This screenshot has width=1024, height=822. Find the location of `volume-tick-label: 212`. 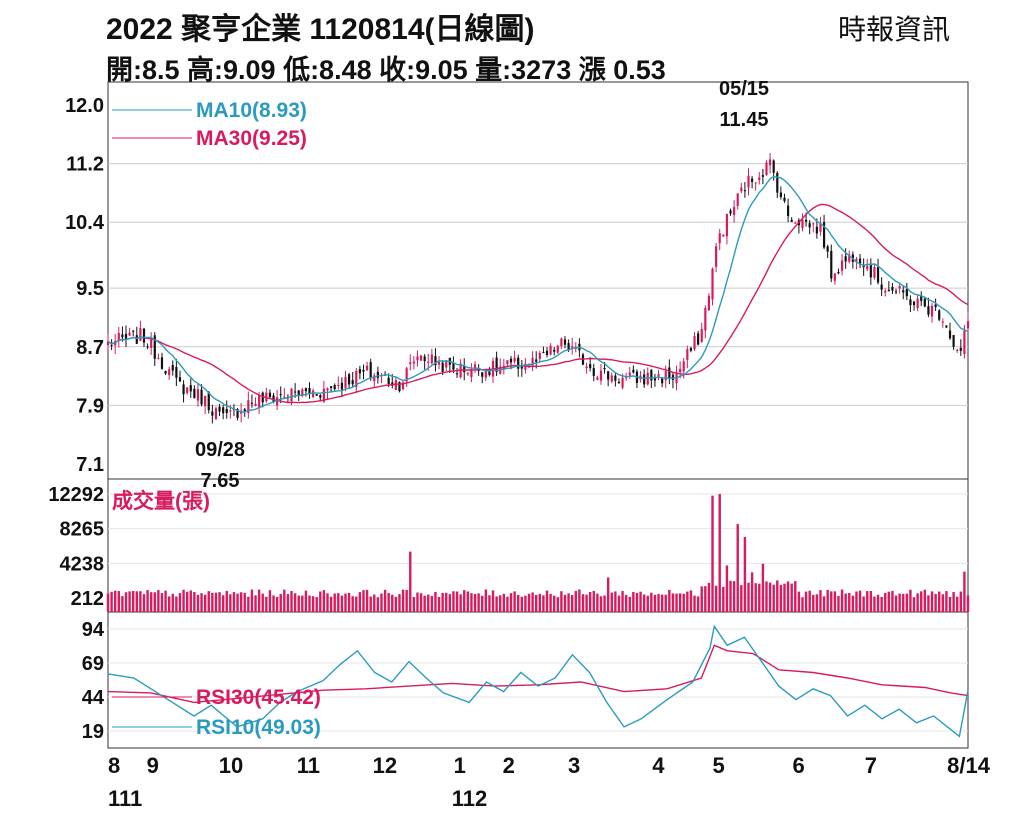

volume-tick-label: 212 is located at coordinates (87, 599).